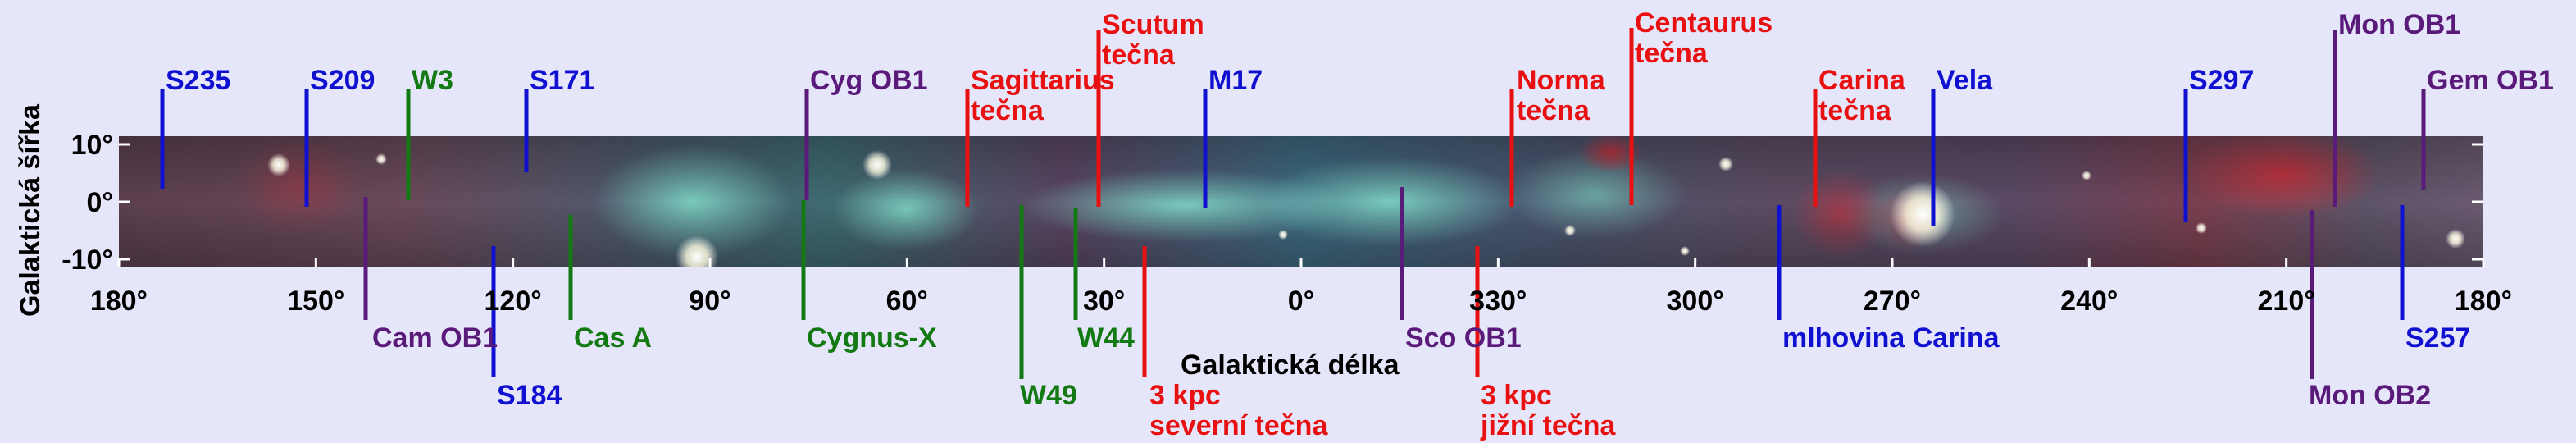 This screenshot has height=443, width=2576. I want to click on label-w49: W49, so click(1048, 396).